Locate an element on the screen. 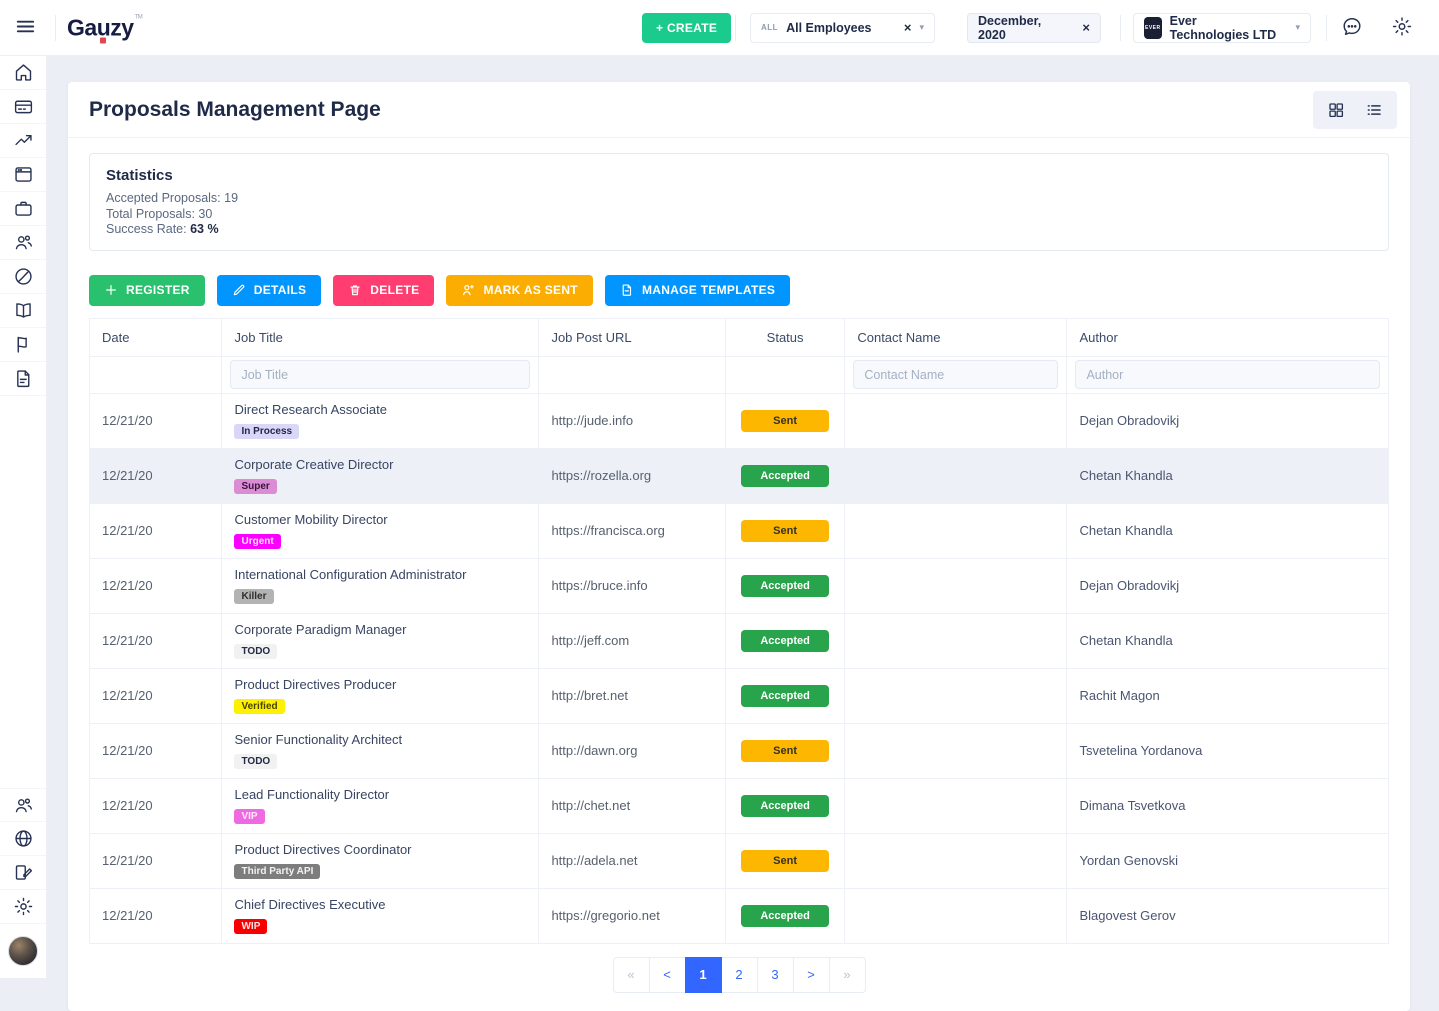 This screenshot has height=1011, width=1439. browser-window-icon is located at coordinates (23, 174).